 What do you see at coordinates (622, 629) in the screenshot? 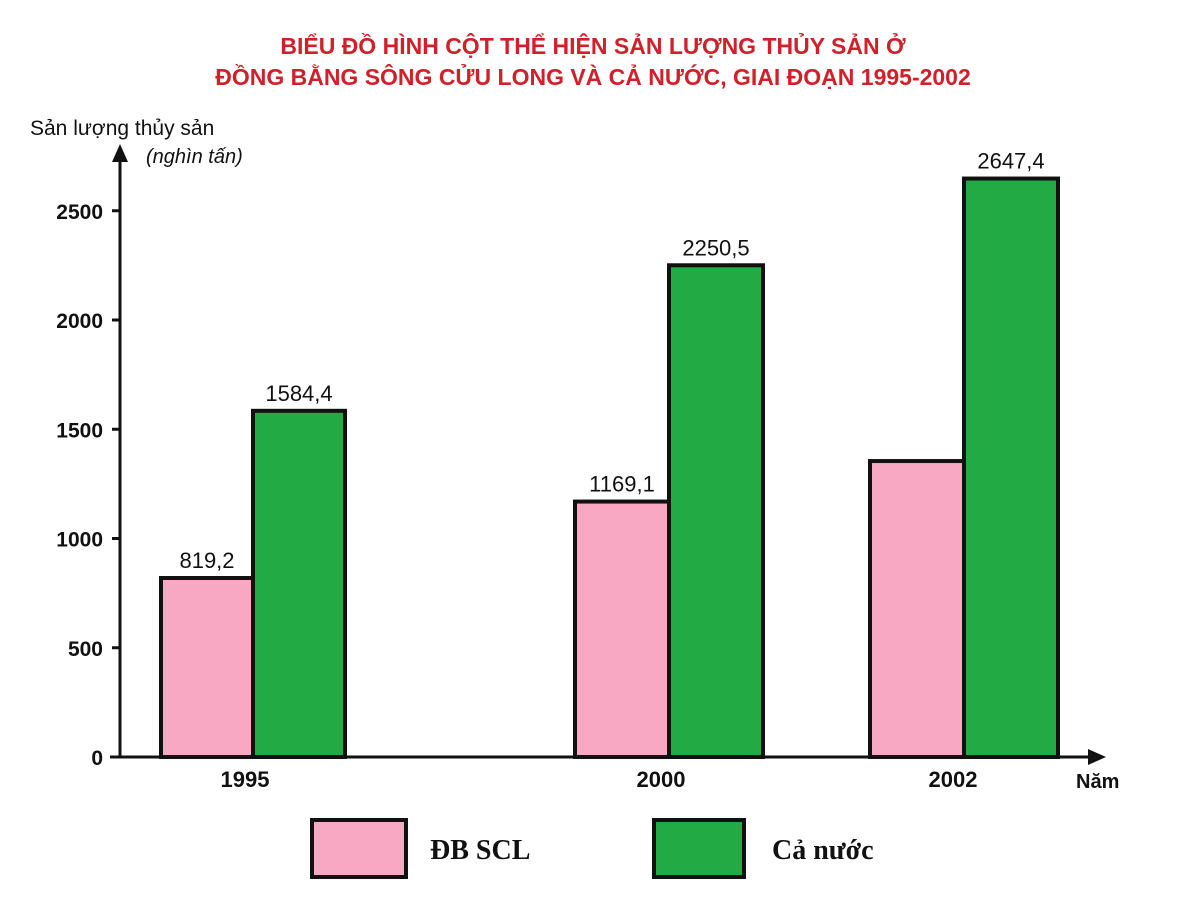
I see `bar-dbscl-2000` at bounding box center [622, 629].